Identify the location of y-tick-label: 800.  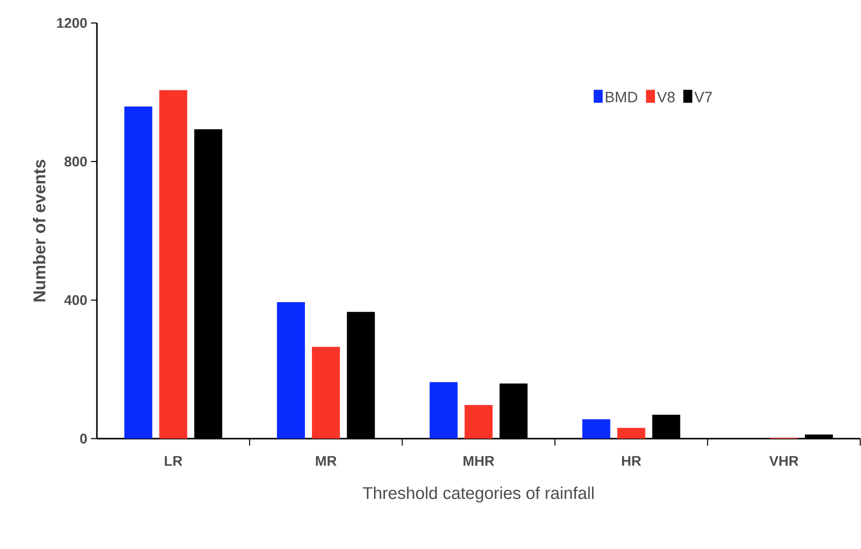
(75, 161).